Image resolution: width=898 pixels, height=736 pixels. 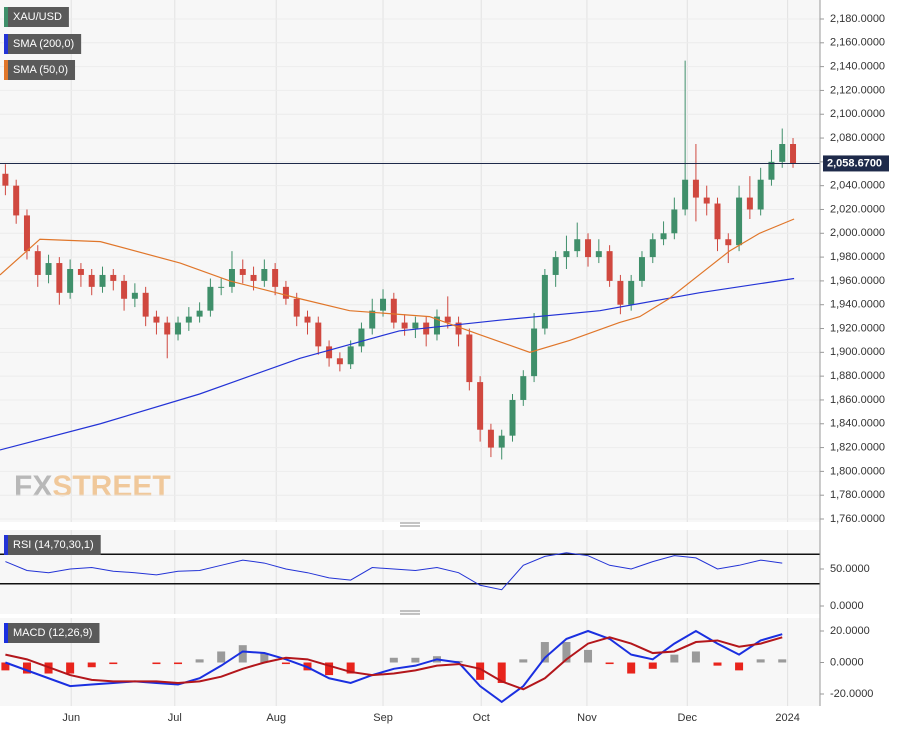 What do you see at coordinates (857, 447) in the screenshot?
I see `y-tick-label: 1,820.0000` at bounding box center [857, 447].